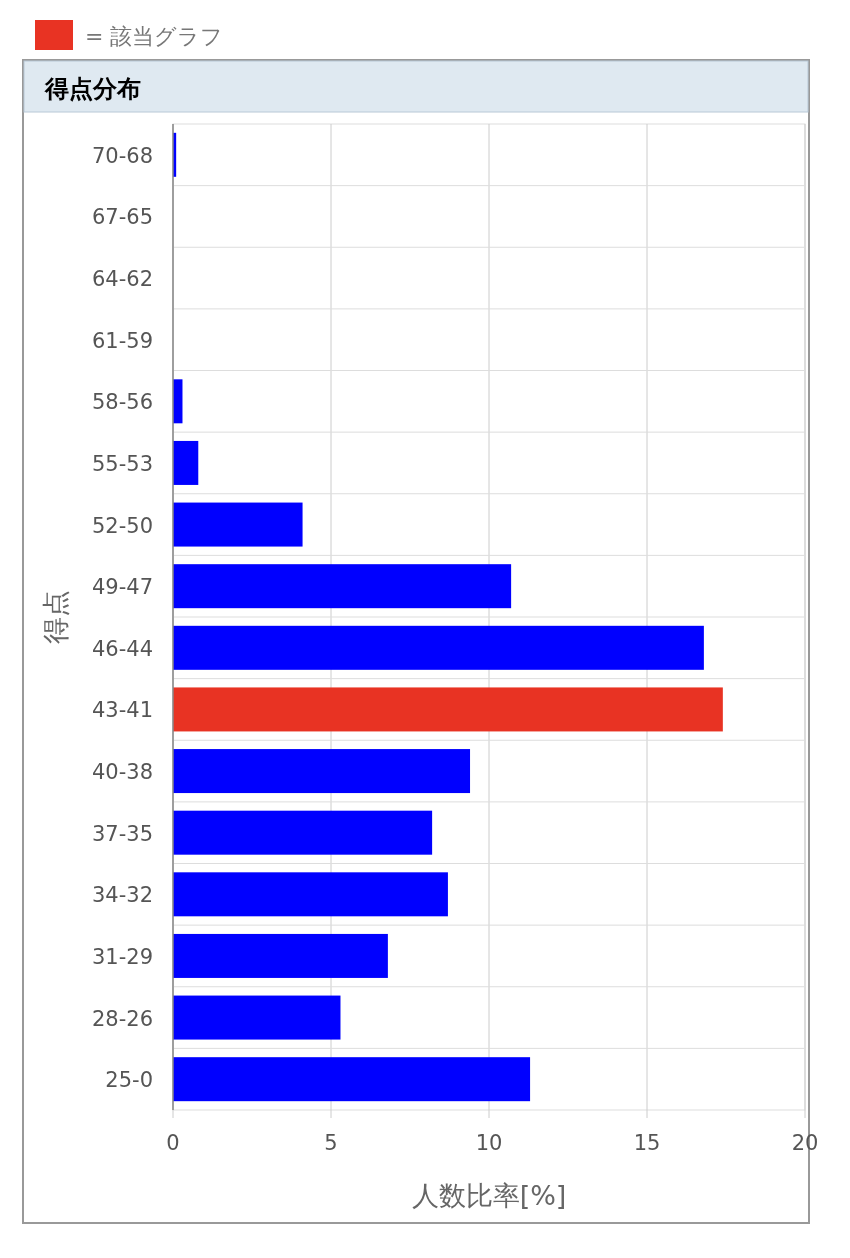 The height and width of the screenshot is (1258, 850). What do you see at coordinates (122, 587) in the screenshot?
I see `ytick: 49-47` at bounding box center [122, 587].